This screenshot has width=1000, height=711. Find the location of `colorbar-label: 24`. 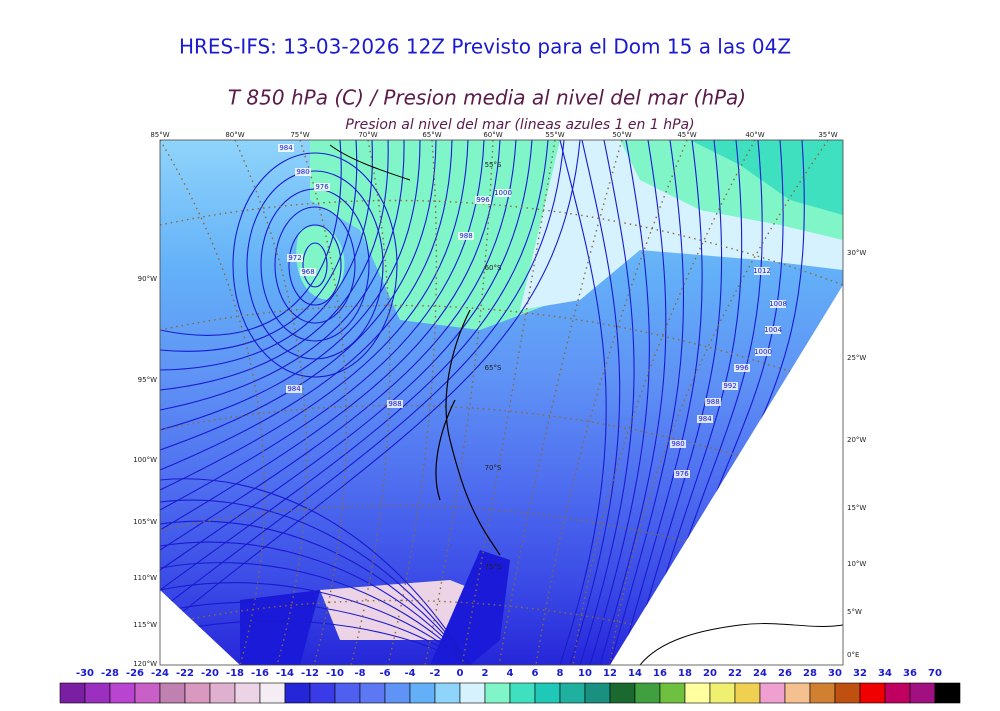

colorbar-label: 24 is located at coordinates (760, 673).